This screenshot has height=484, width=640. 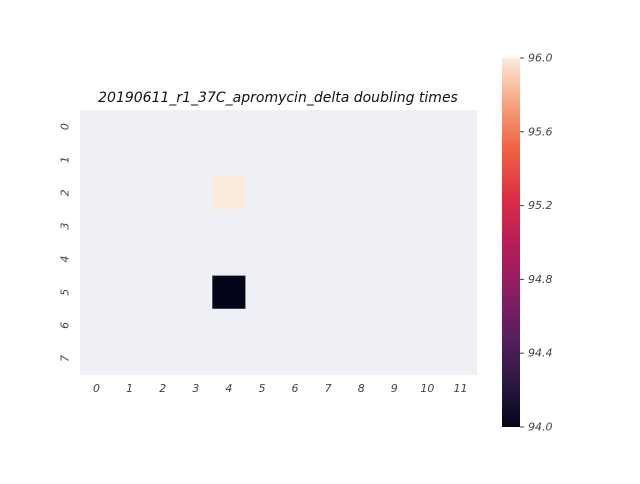 I want to click on x-tick-label: 11, so click(x=460, y=388).